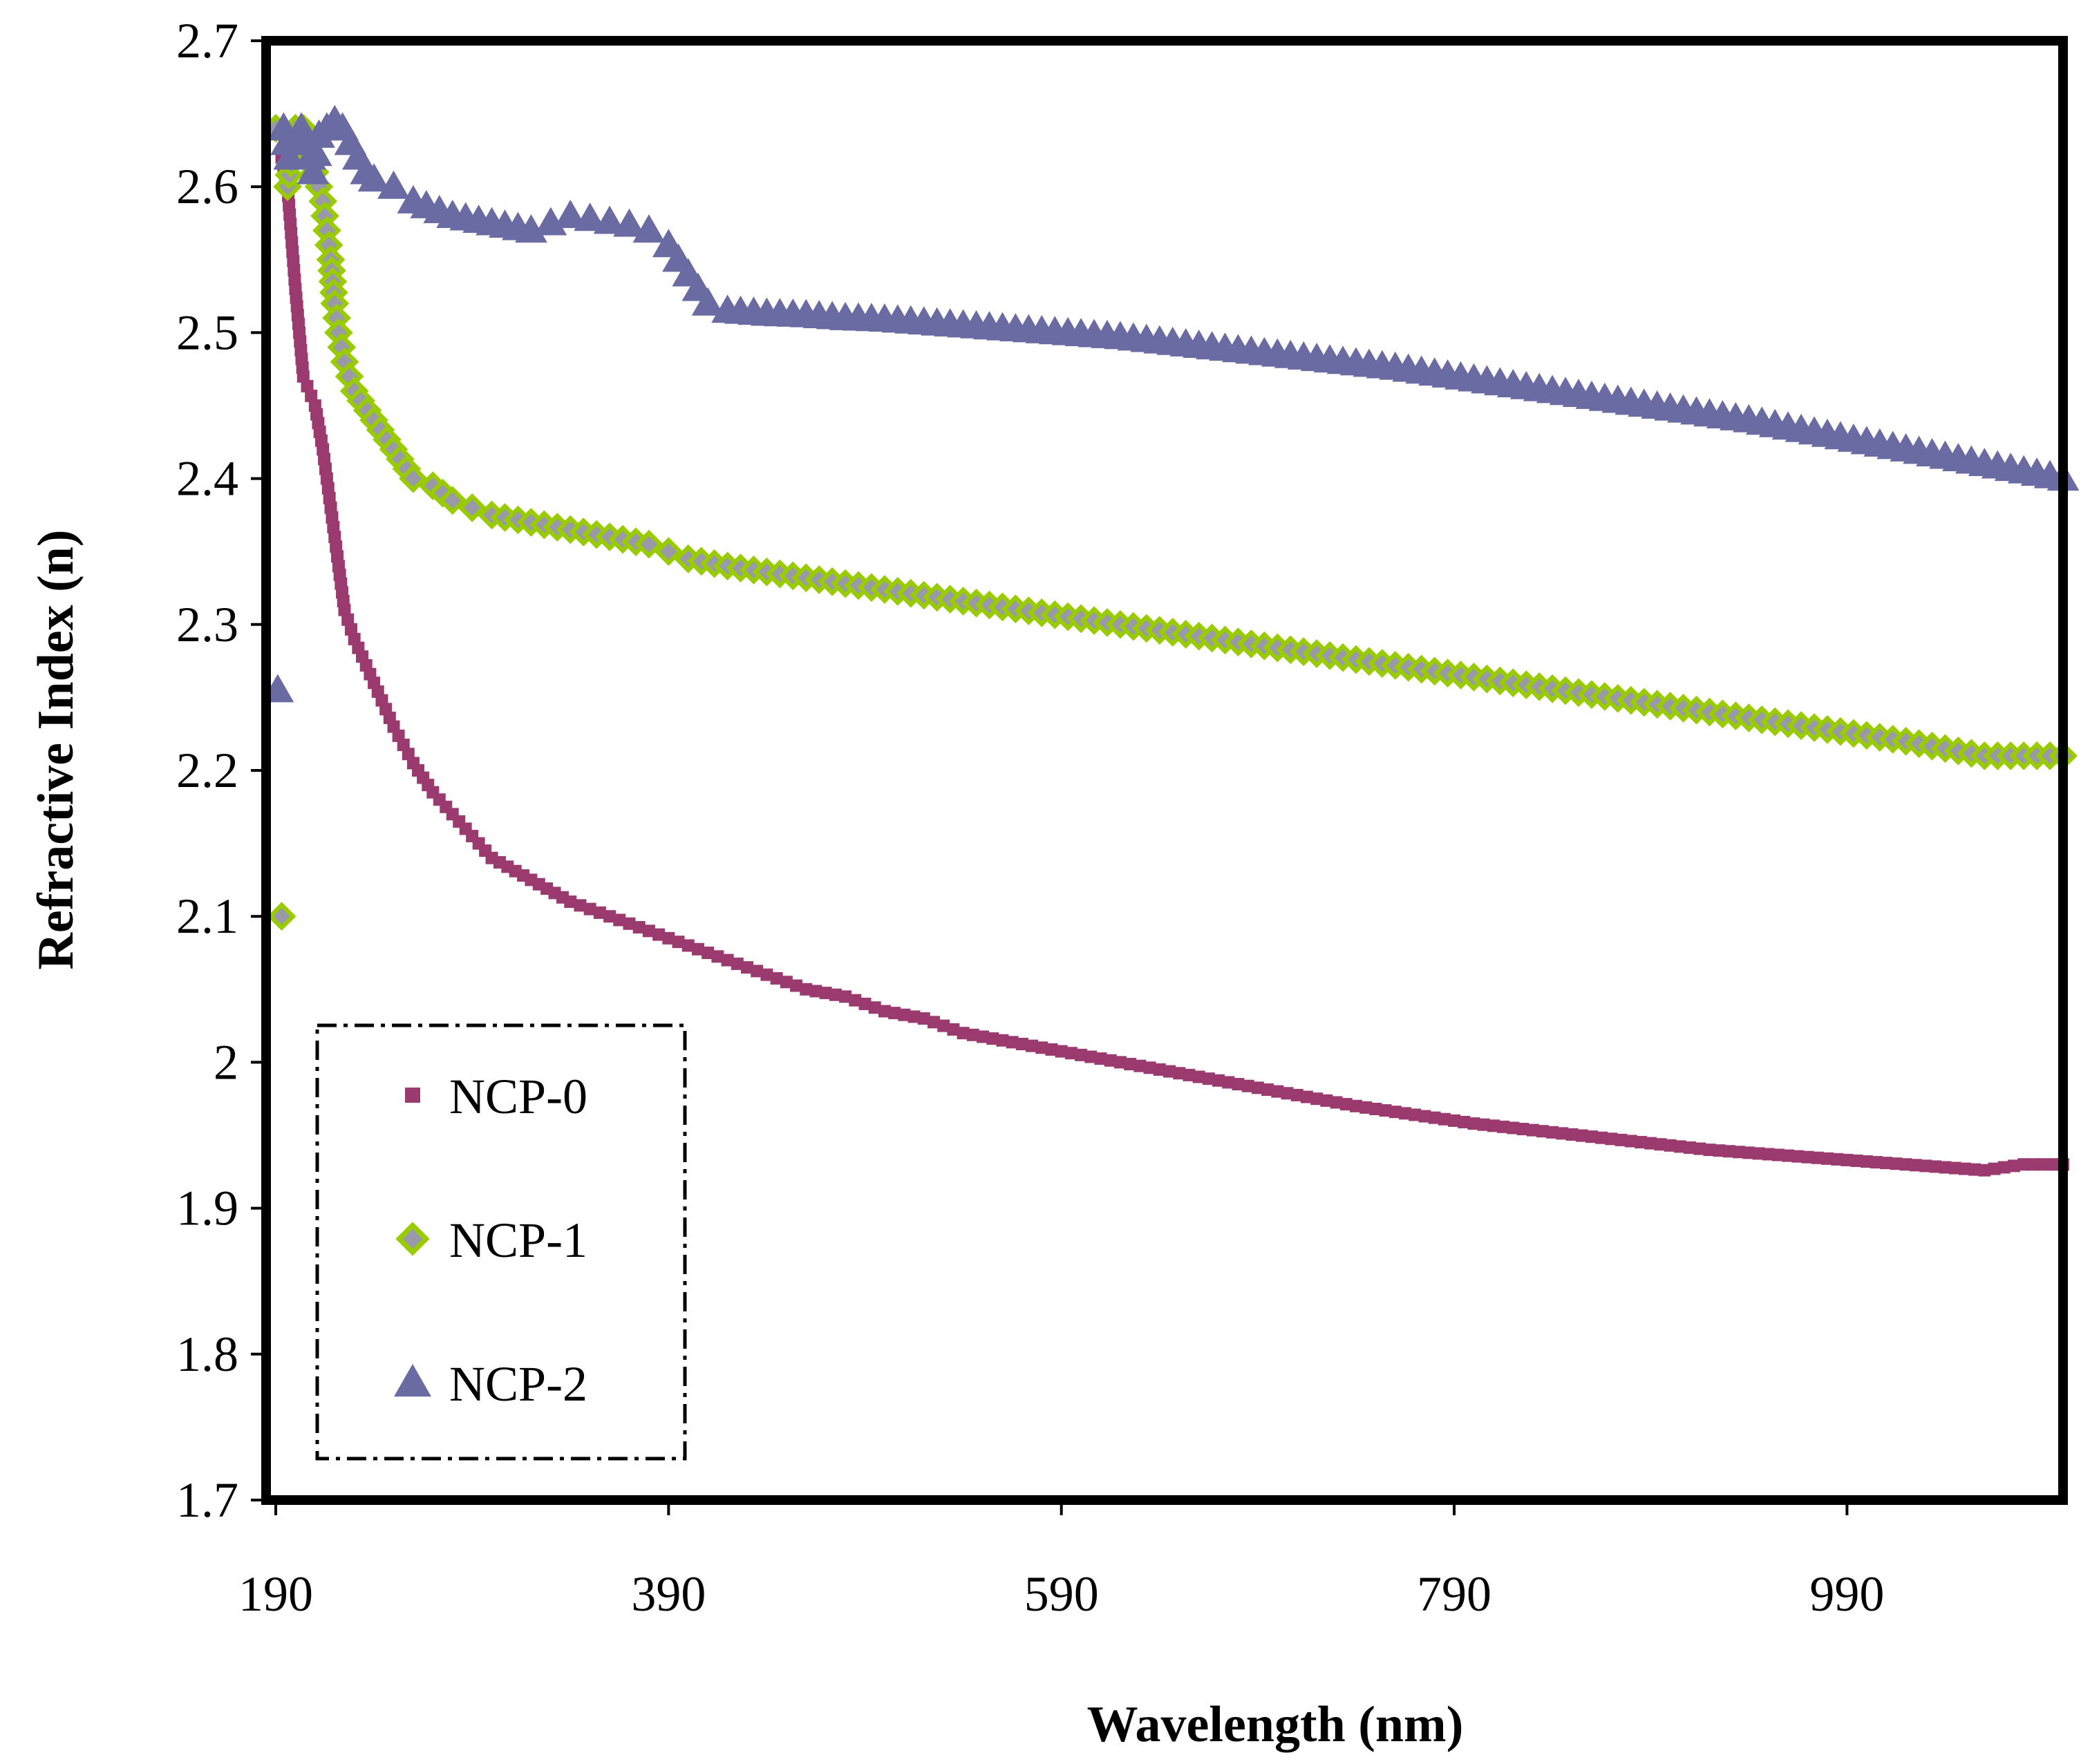 This screenshot has height=1764, width=2090. Describe the element at coordinates (226, 1062) in the screenshot. I see `y-tick-label: 2` at that location.